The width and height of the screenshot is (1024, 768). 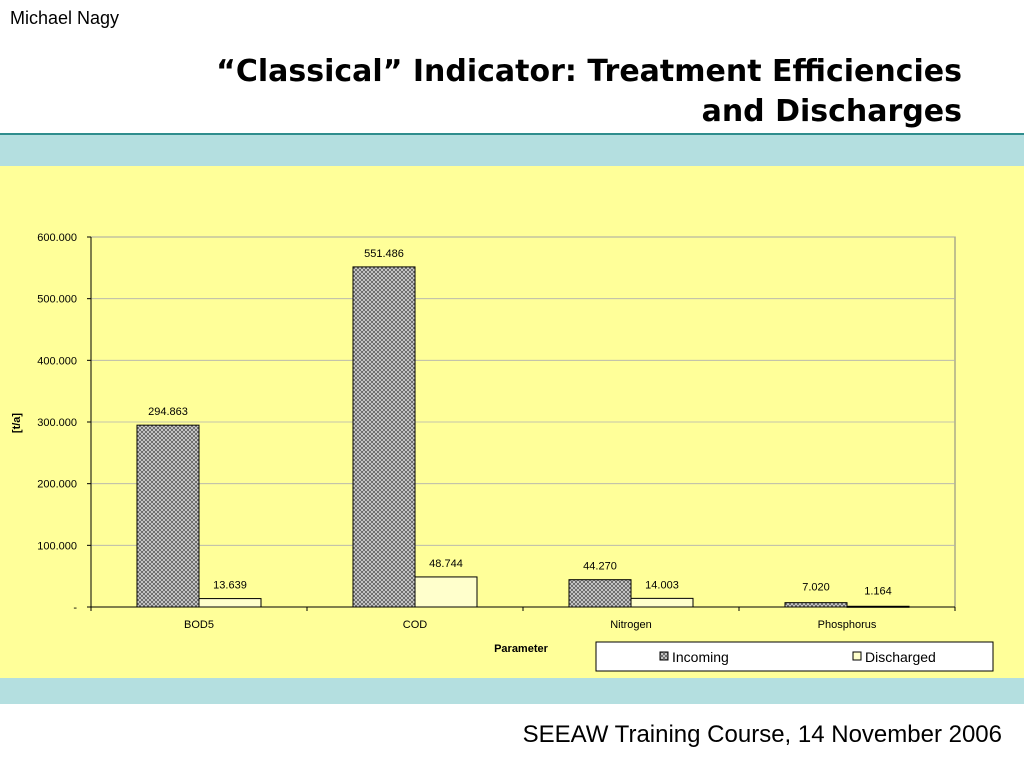 I want to click on bar-incoming-bod5, so click(x=168, y=516).